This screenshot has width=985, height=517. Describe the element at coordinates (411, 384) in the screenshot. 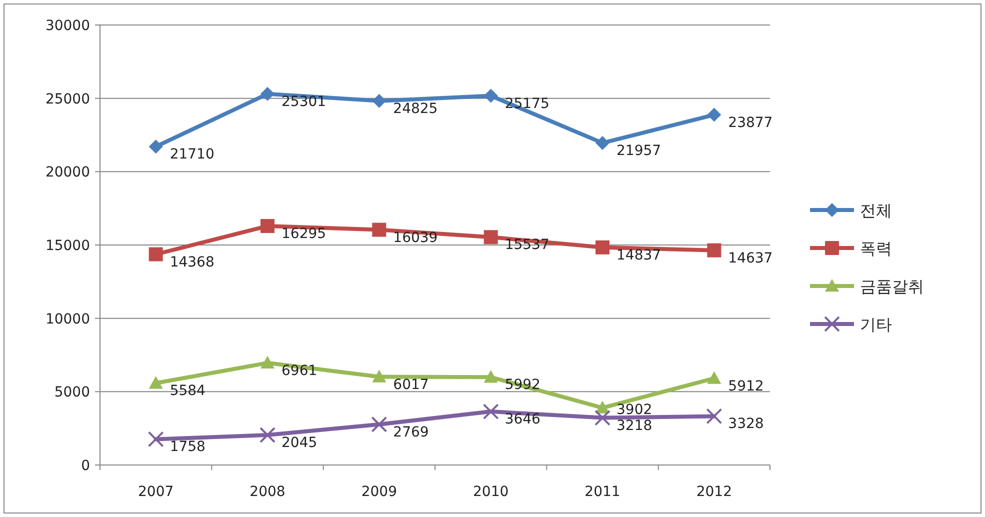

I see `data-label: 6017` at that location.